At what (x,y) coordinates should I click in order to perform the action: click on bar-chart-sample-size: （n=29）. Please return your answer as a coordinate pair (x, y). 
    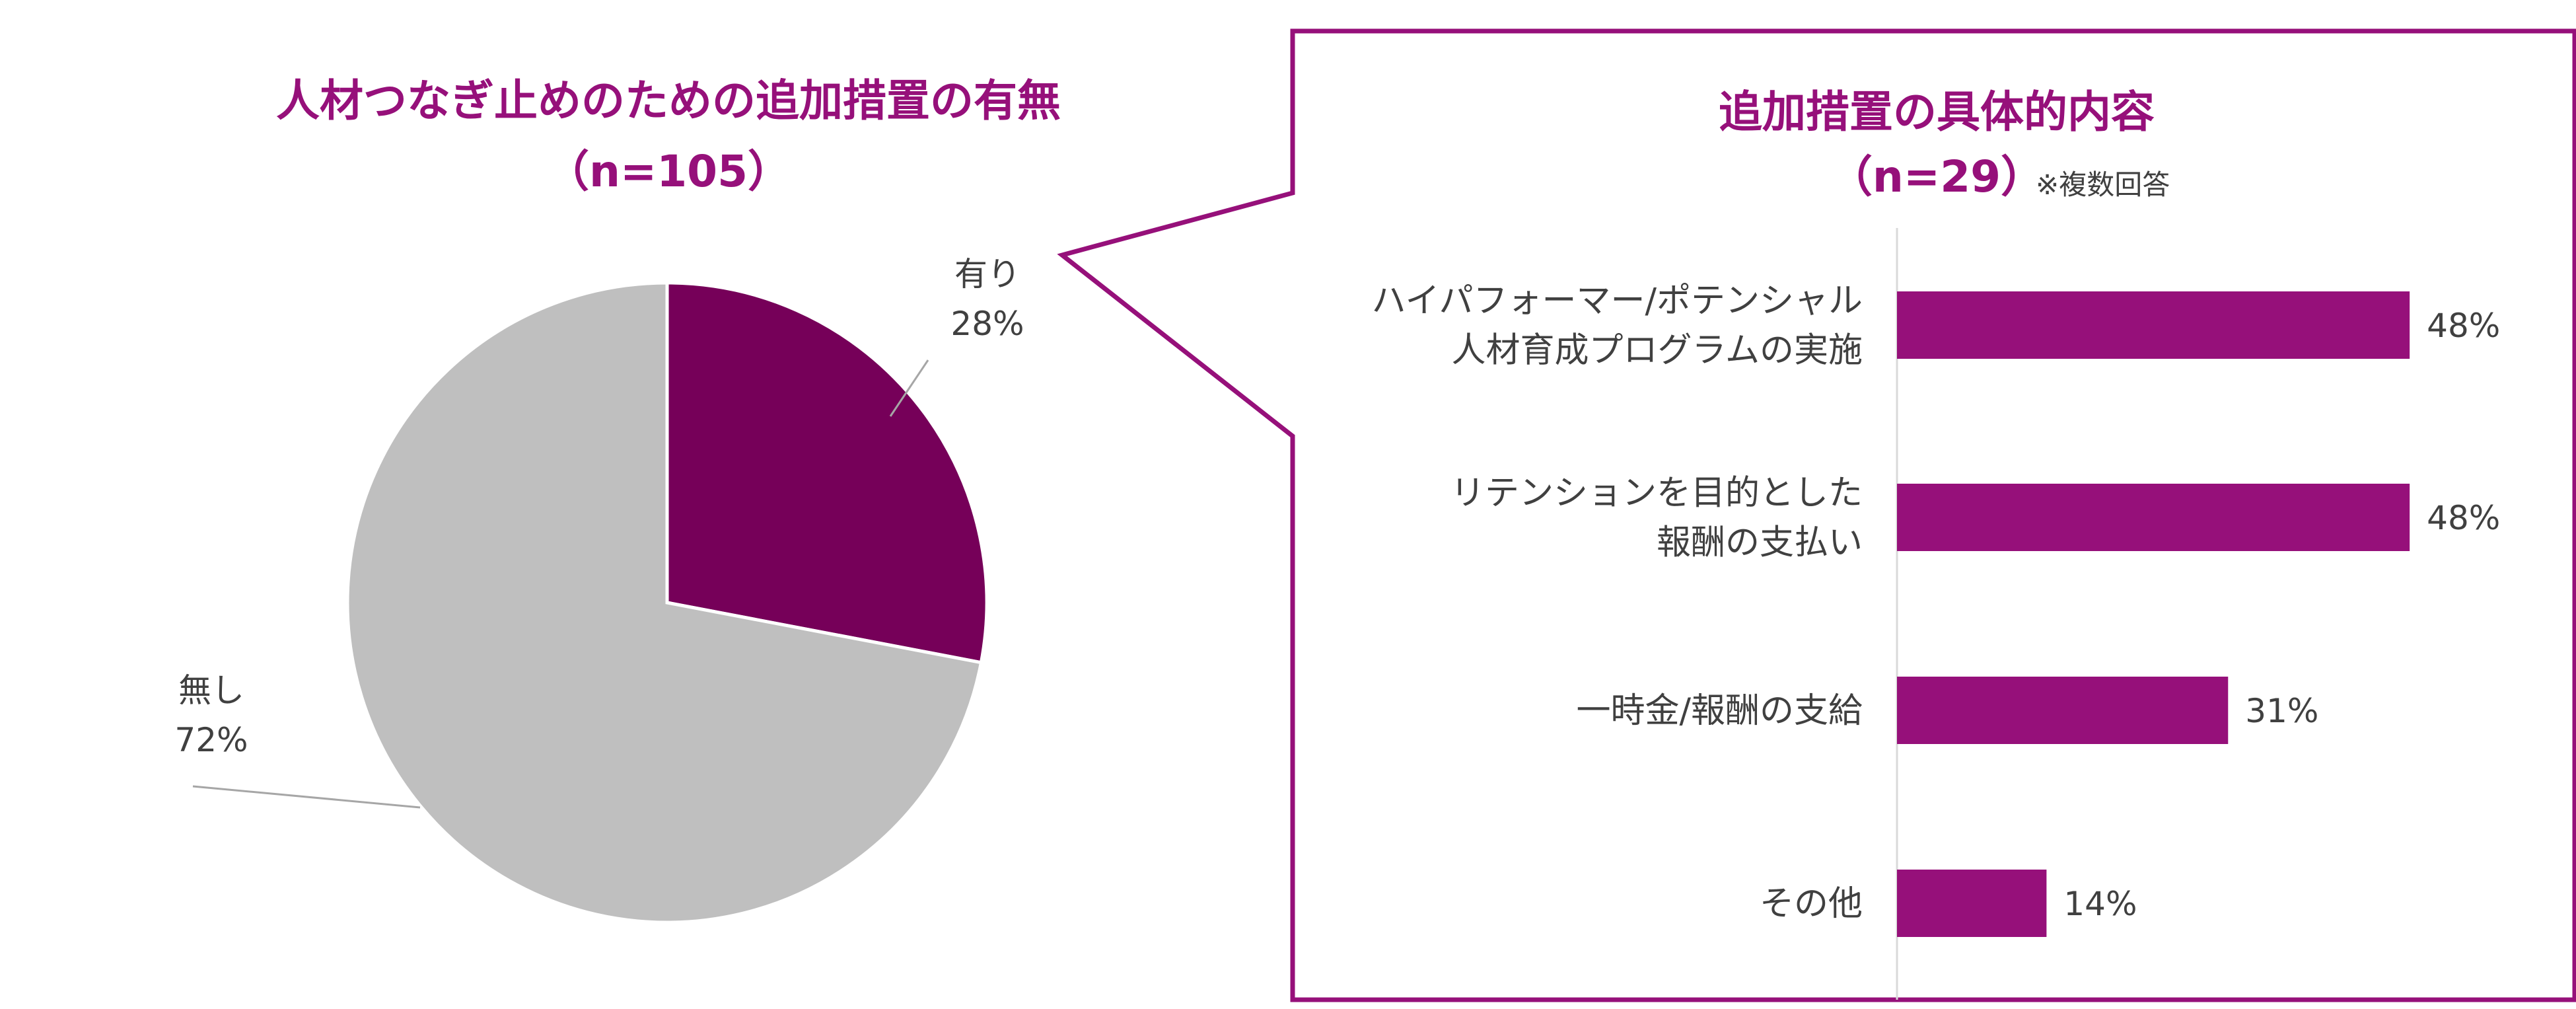
    Looking at the image, I should click on (1937, 176).